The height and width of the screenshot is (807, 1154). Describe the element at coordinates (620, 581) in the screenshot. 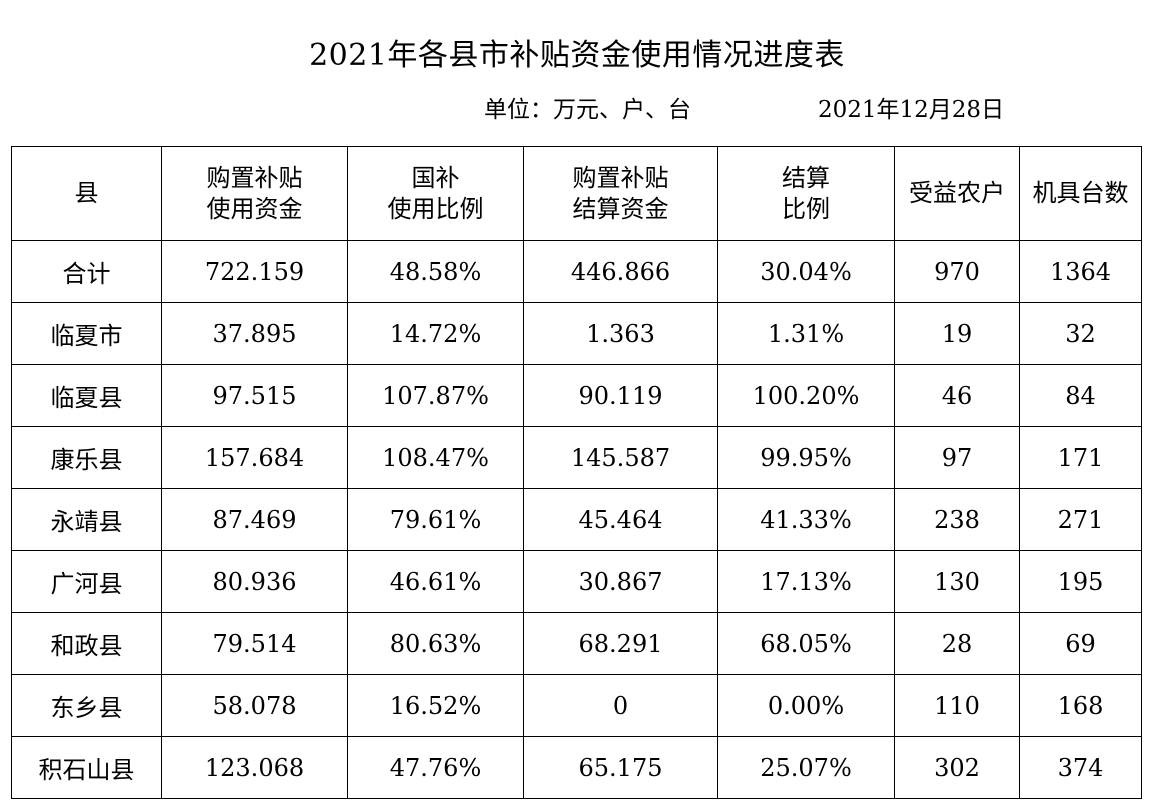

I see `cell-subsidy-settled: 30.867` at that location.